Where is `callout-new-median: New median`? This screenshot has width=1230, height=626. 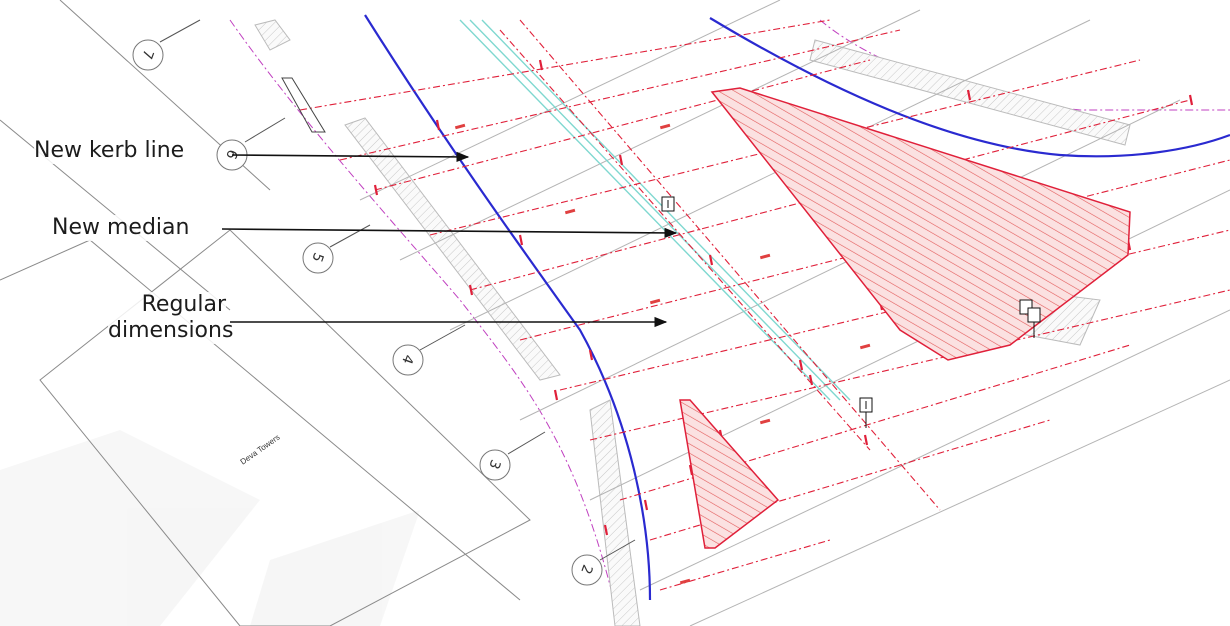
callout-new-median: New median is located at coordinates (121, 228).